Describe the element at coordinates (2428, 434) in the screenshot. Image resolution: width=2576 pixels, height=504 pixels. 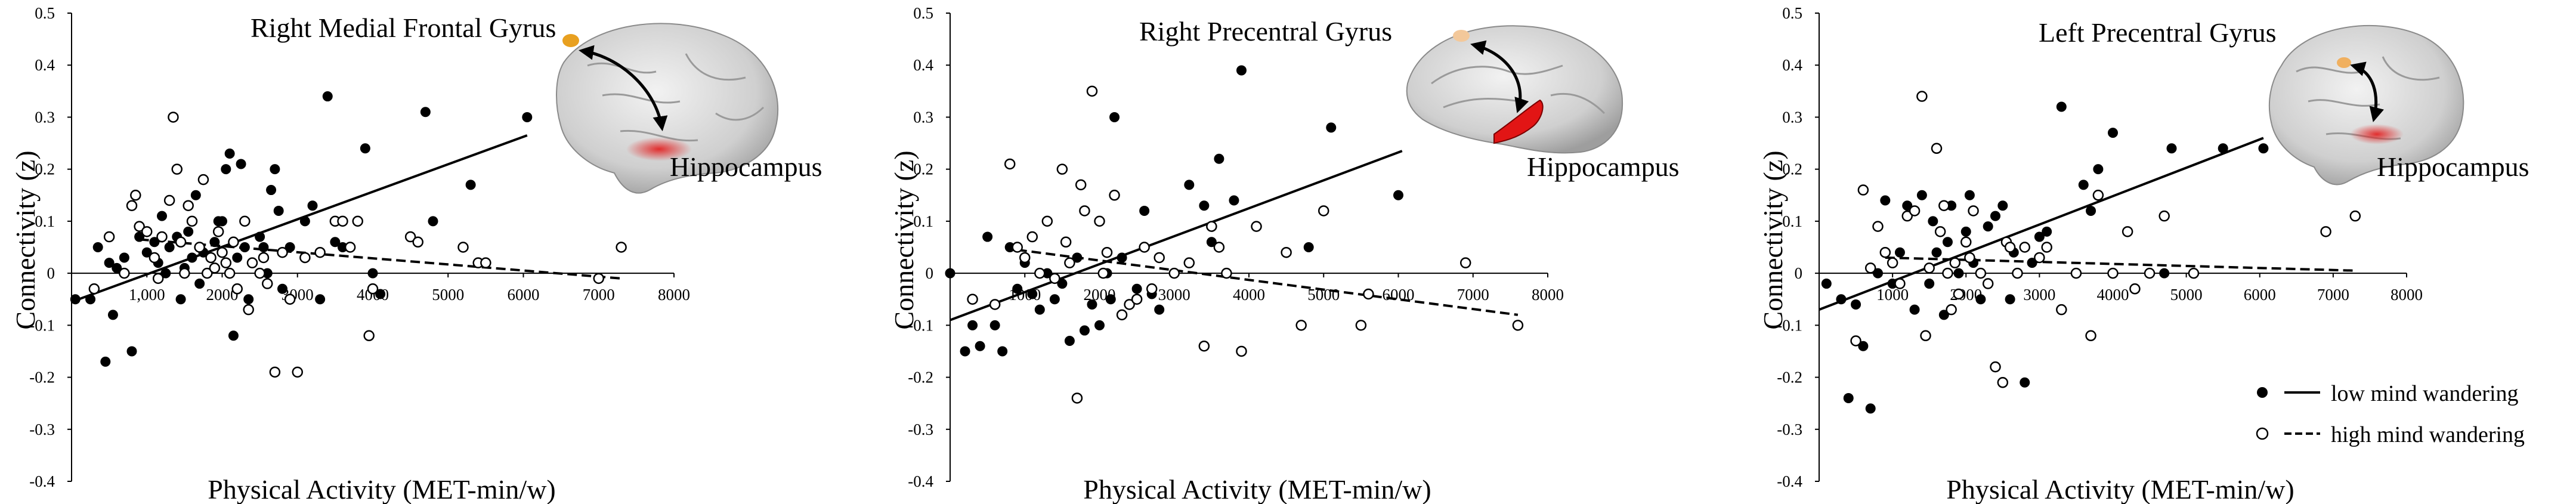
I see `legend-label-high: high mind wandering` at that location.